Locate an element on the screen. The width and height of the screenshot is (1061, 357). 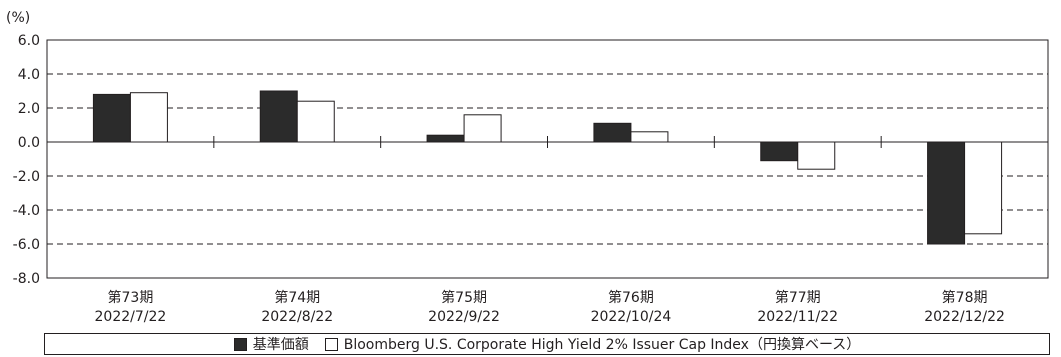
legend-label-nav: 基準価額 is located at coordinates (280, 345).